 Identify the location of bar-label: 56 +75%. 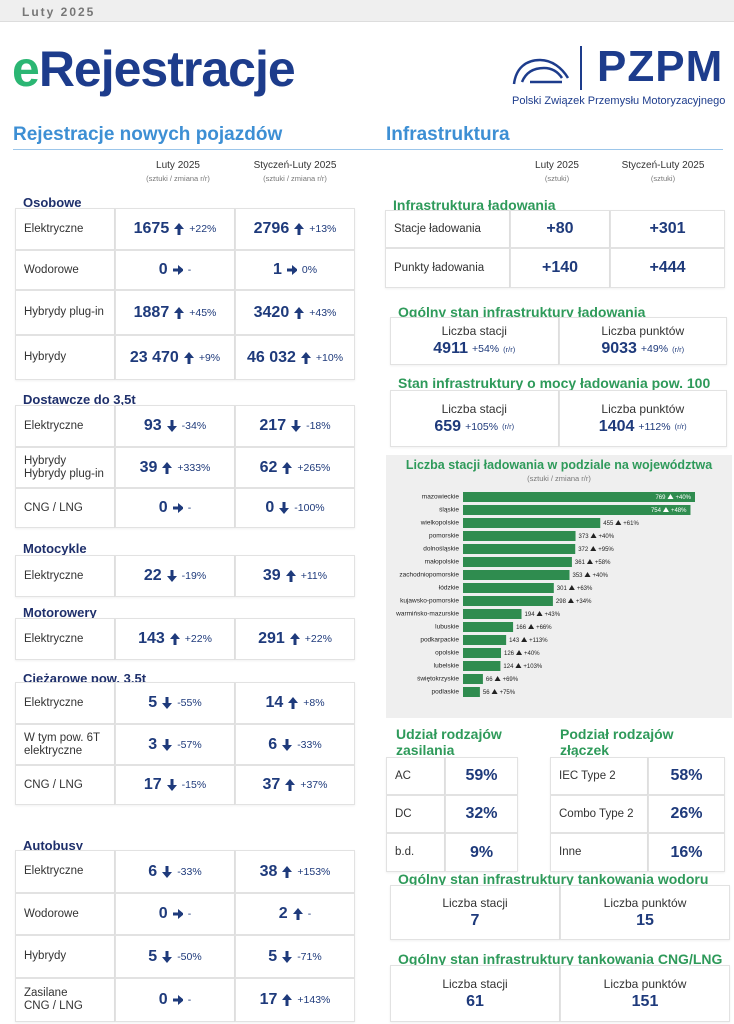
(499, 692).